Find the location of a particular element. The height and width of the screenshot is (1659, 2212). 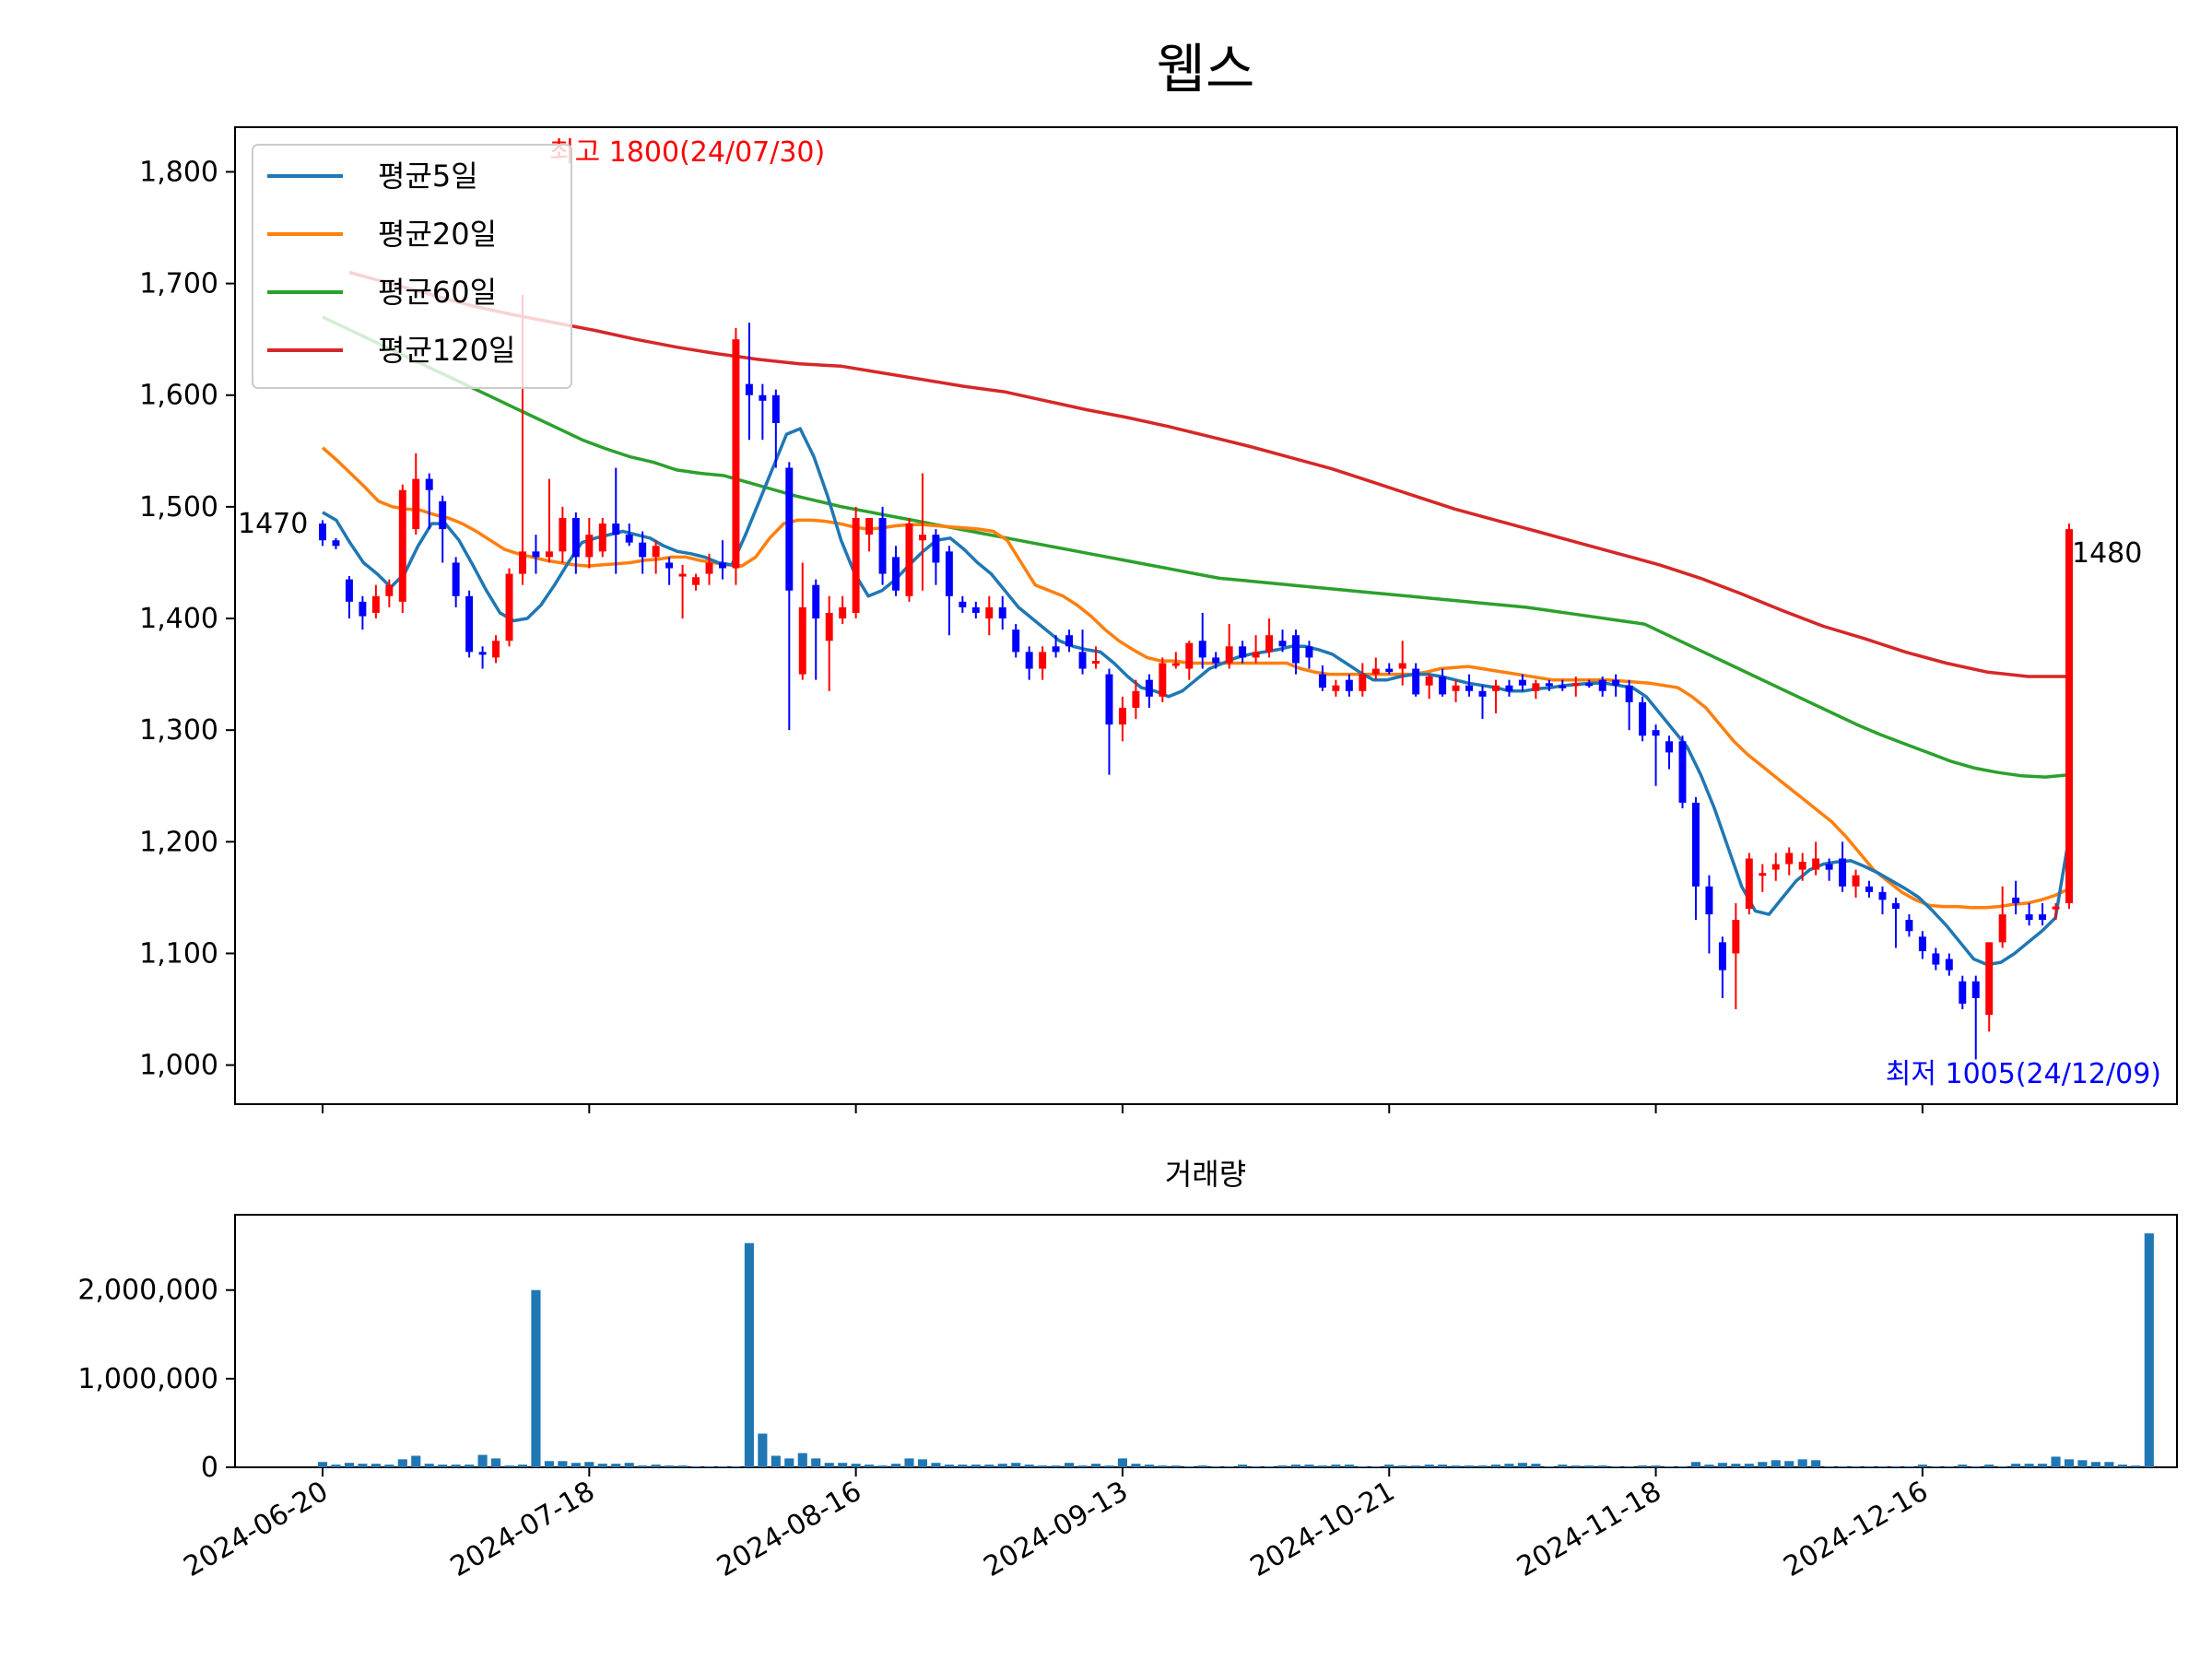

volume-y-axis: 0 1,000,000 2,000,000 is located at coordinates (156, 1379).